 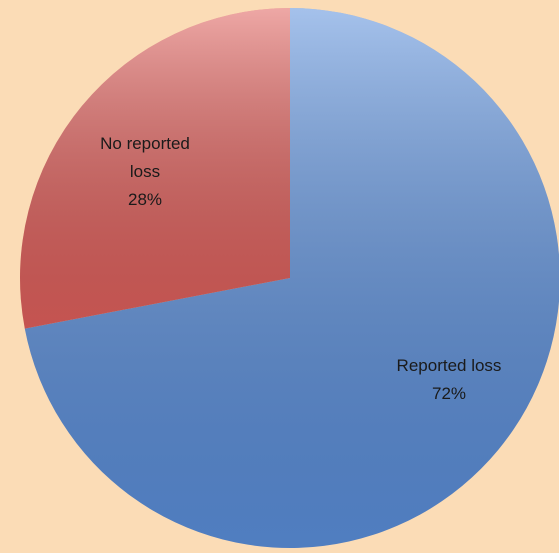 I want to click on category-label: No reported loss, so click(x=145, y=157).